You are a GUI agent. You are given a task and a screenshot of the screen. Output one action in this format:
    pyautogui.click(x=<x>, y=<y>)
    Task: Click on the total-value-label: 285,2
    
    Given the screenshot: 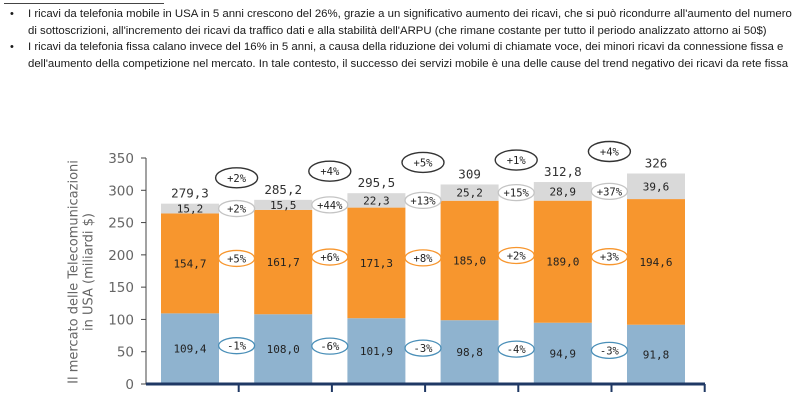 What is the action you would take?
    pyautogui.click(x=283, y=189)
    